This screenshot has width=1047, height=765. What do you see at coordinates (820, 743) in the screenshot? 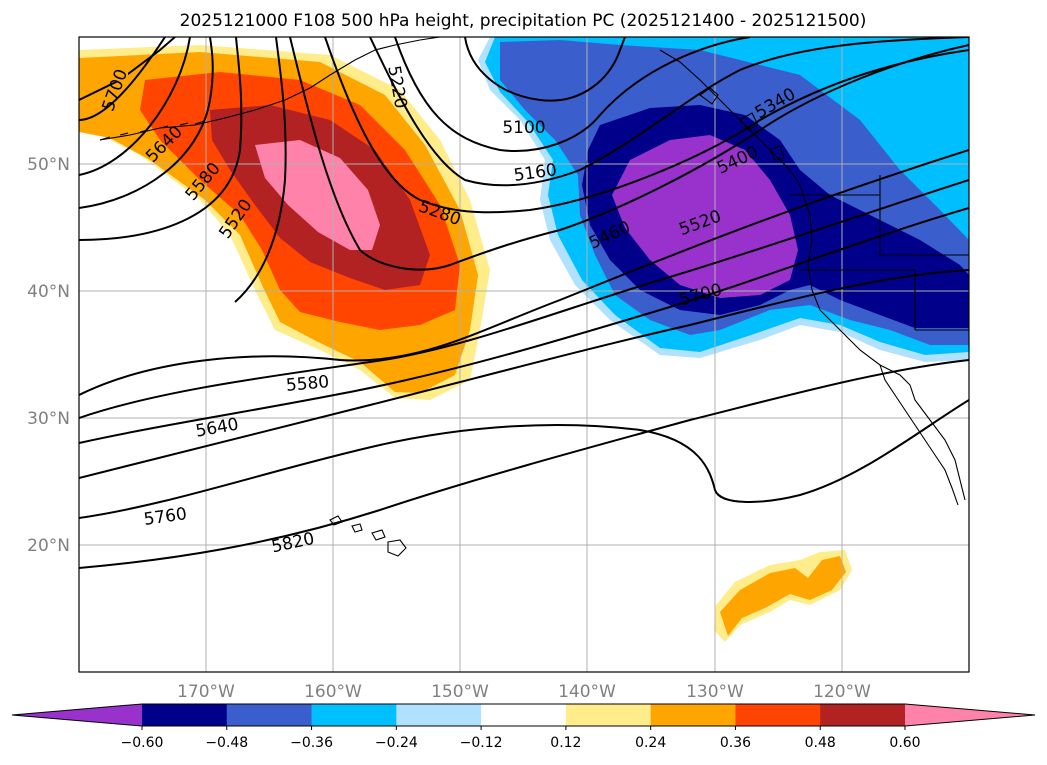
I see `colorbar-tick-label: 0.48` at bounding box center [820, 743].